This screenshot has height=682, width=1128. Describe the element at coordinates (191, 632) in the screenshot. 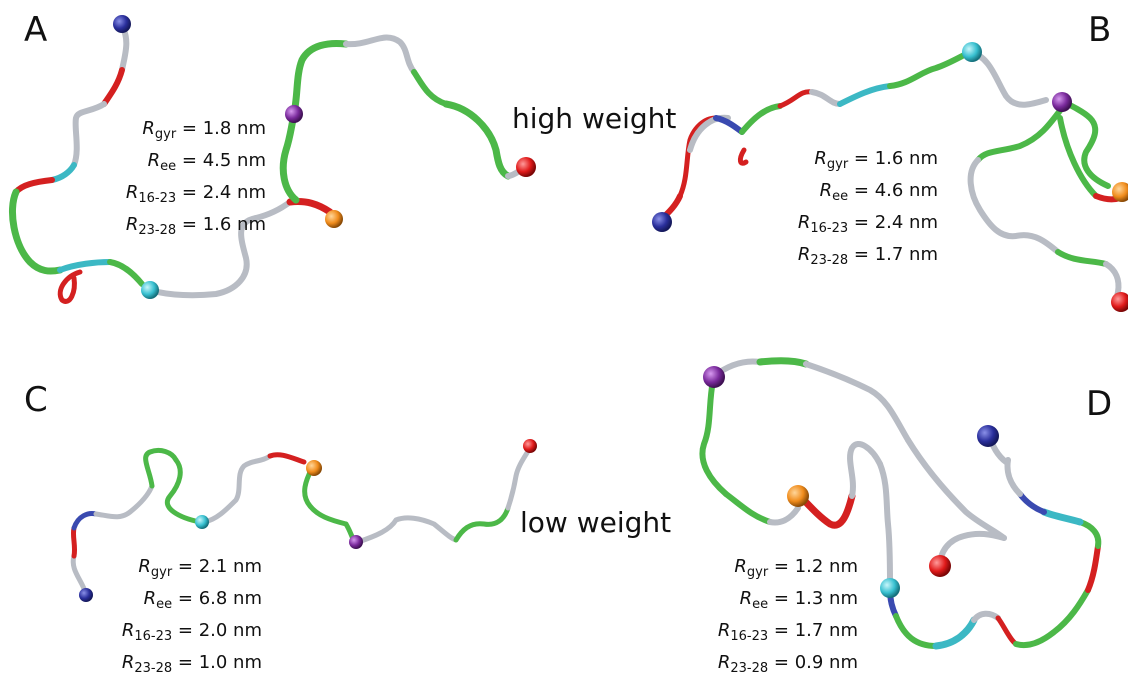

I see `measure-r16-23: R16-23 = 2.0 nm` at that location.